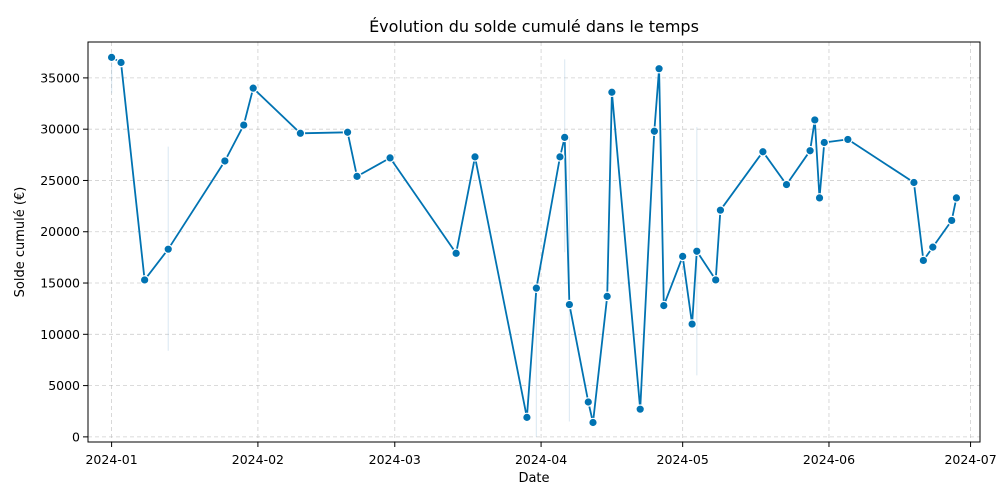 The image size is (1000, 500). Describe the element at coordinates (60, 283) in the screenshot. I see `y-tick-label: 15000` at that location.